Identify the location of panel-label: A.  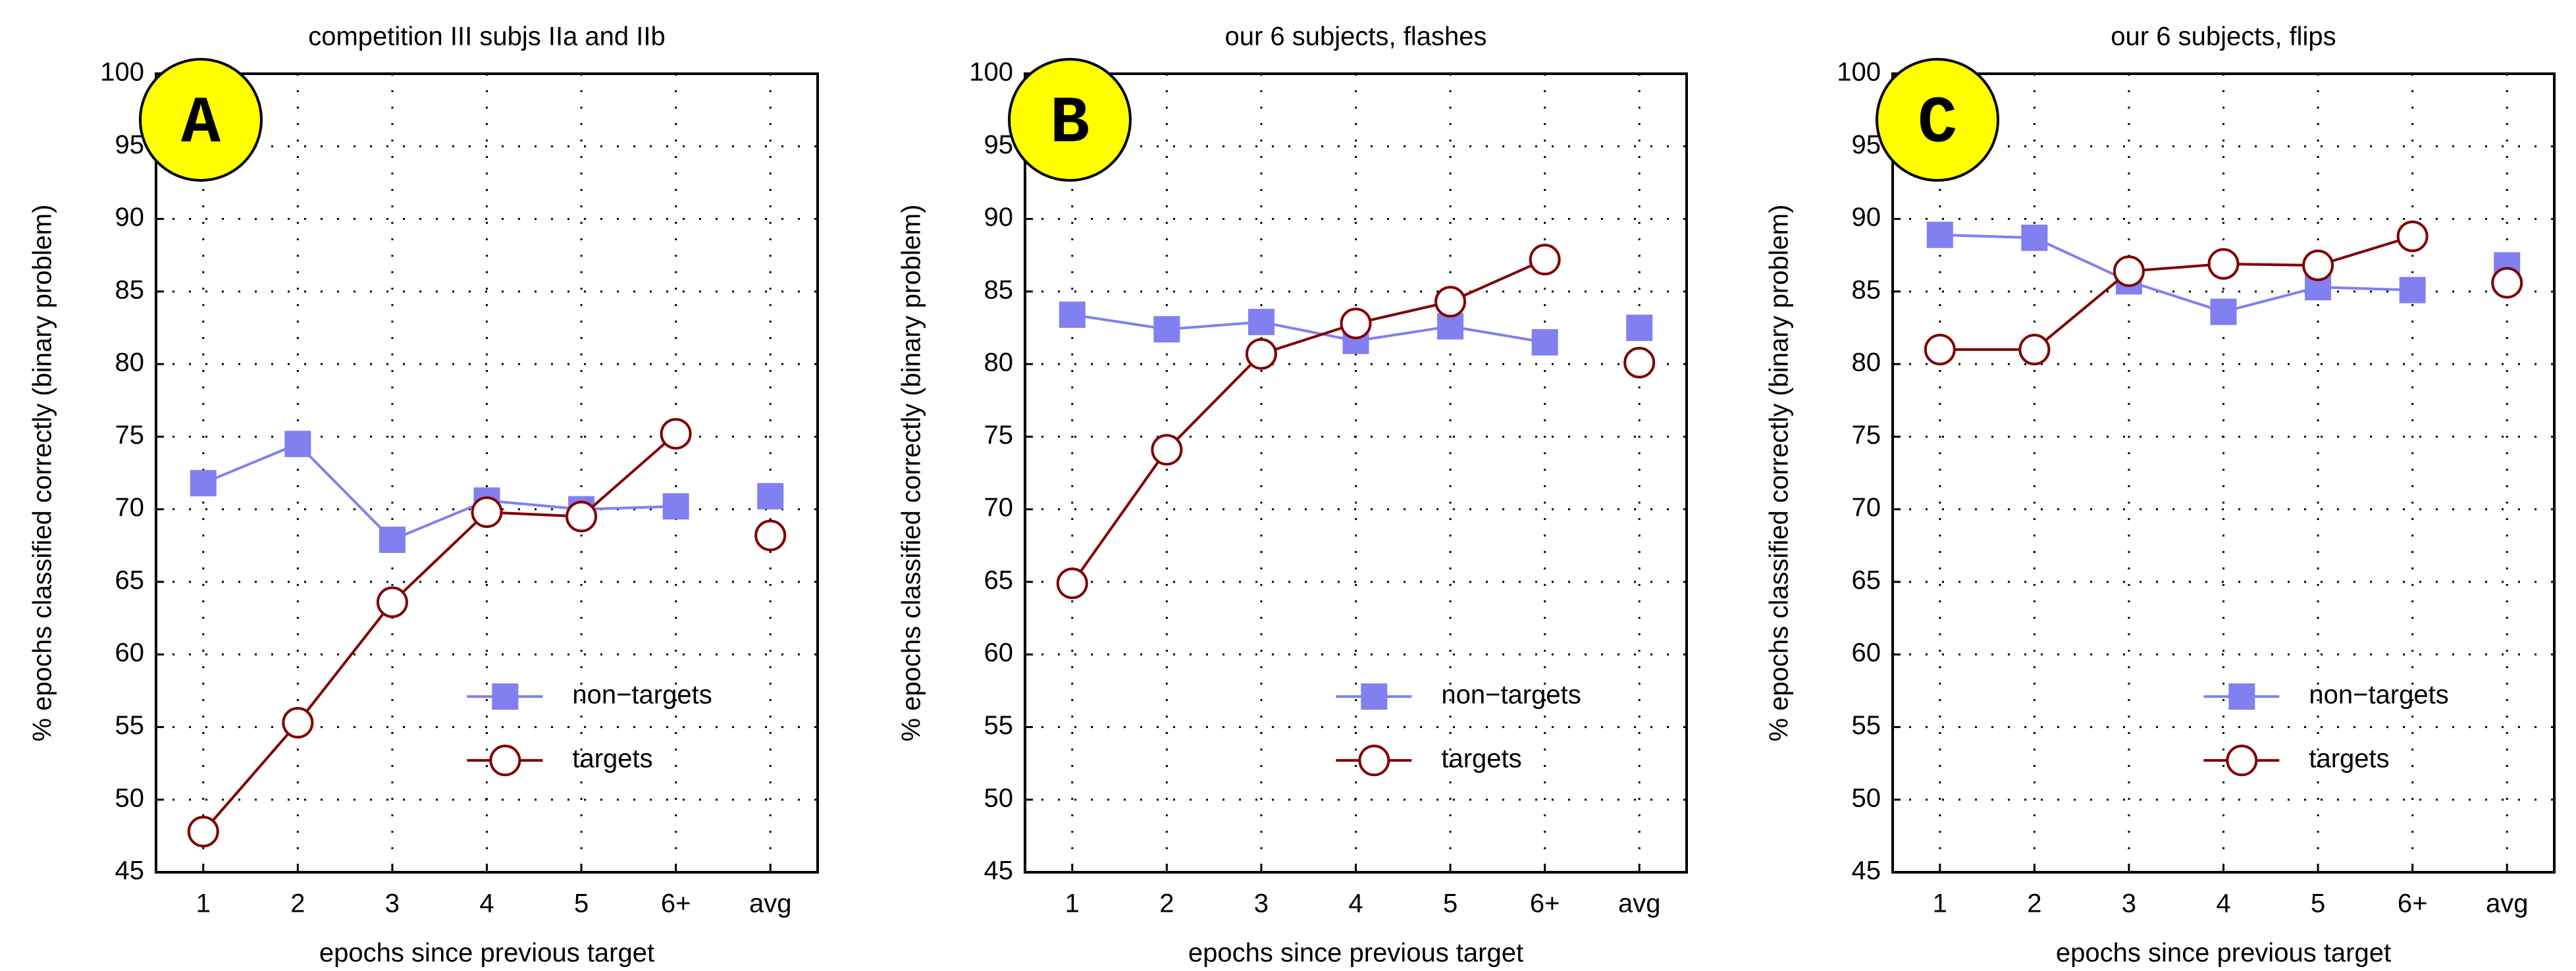
(201, 124).